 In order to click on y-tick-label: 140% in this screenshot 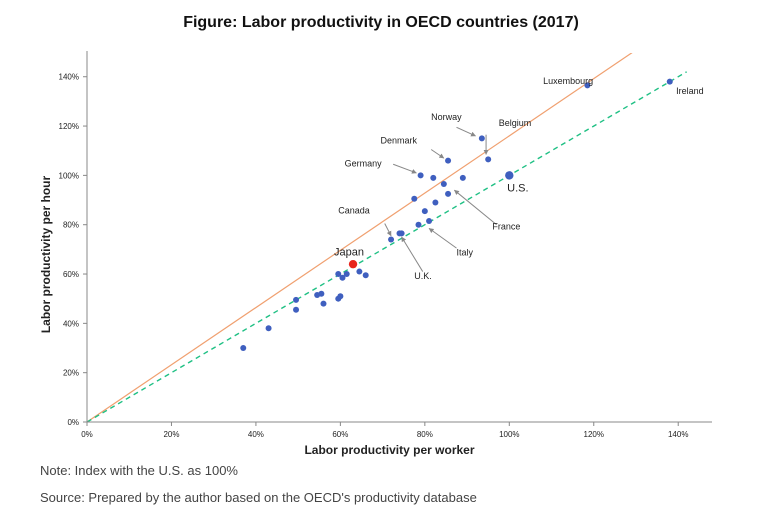, I will do `click(69, 77)`.